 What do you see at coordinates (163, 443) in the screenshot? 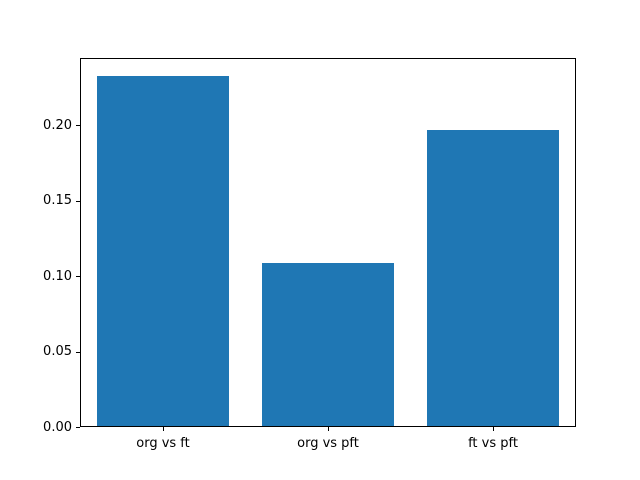
I see `x-tick-label: org vs ft` at bounding box center [163, 443].